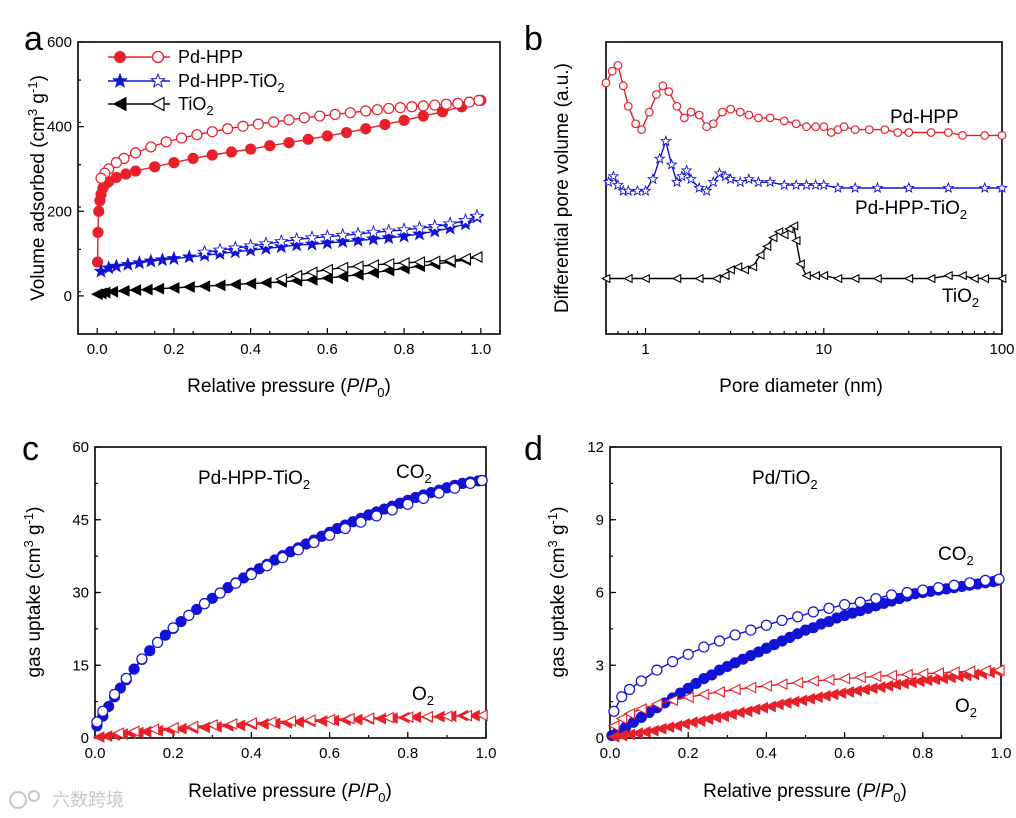  Describe the element at coordinates (80, 447) in the screenshot. I see `y-tick-label: 60` at that location.